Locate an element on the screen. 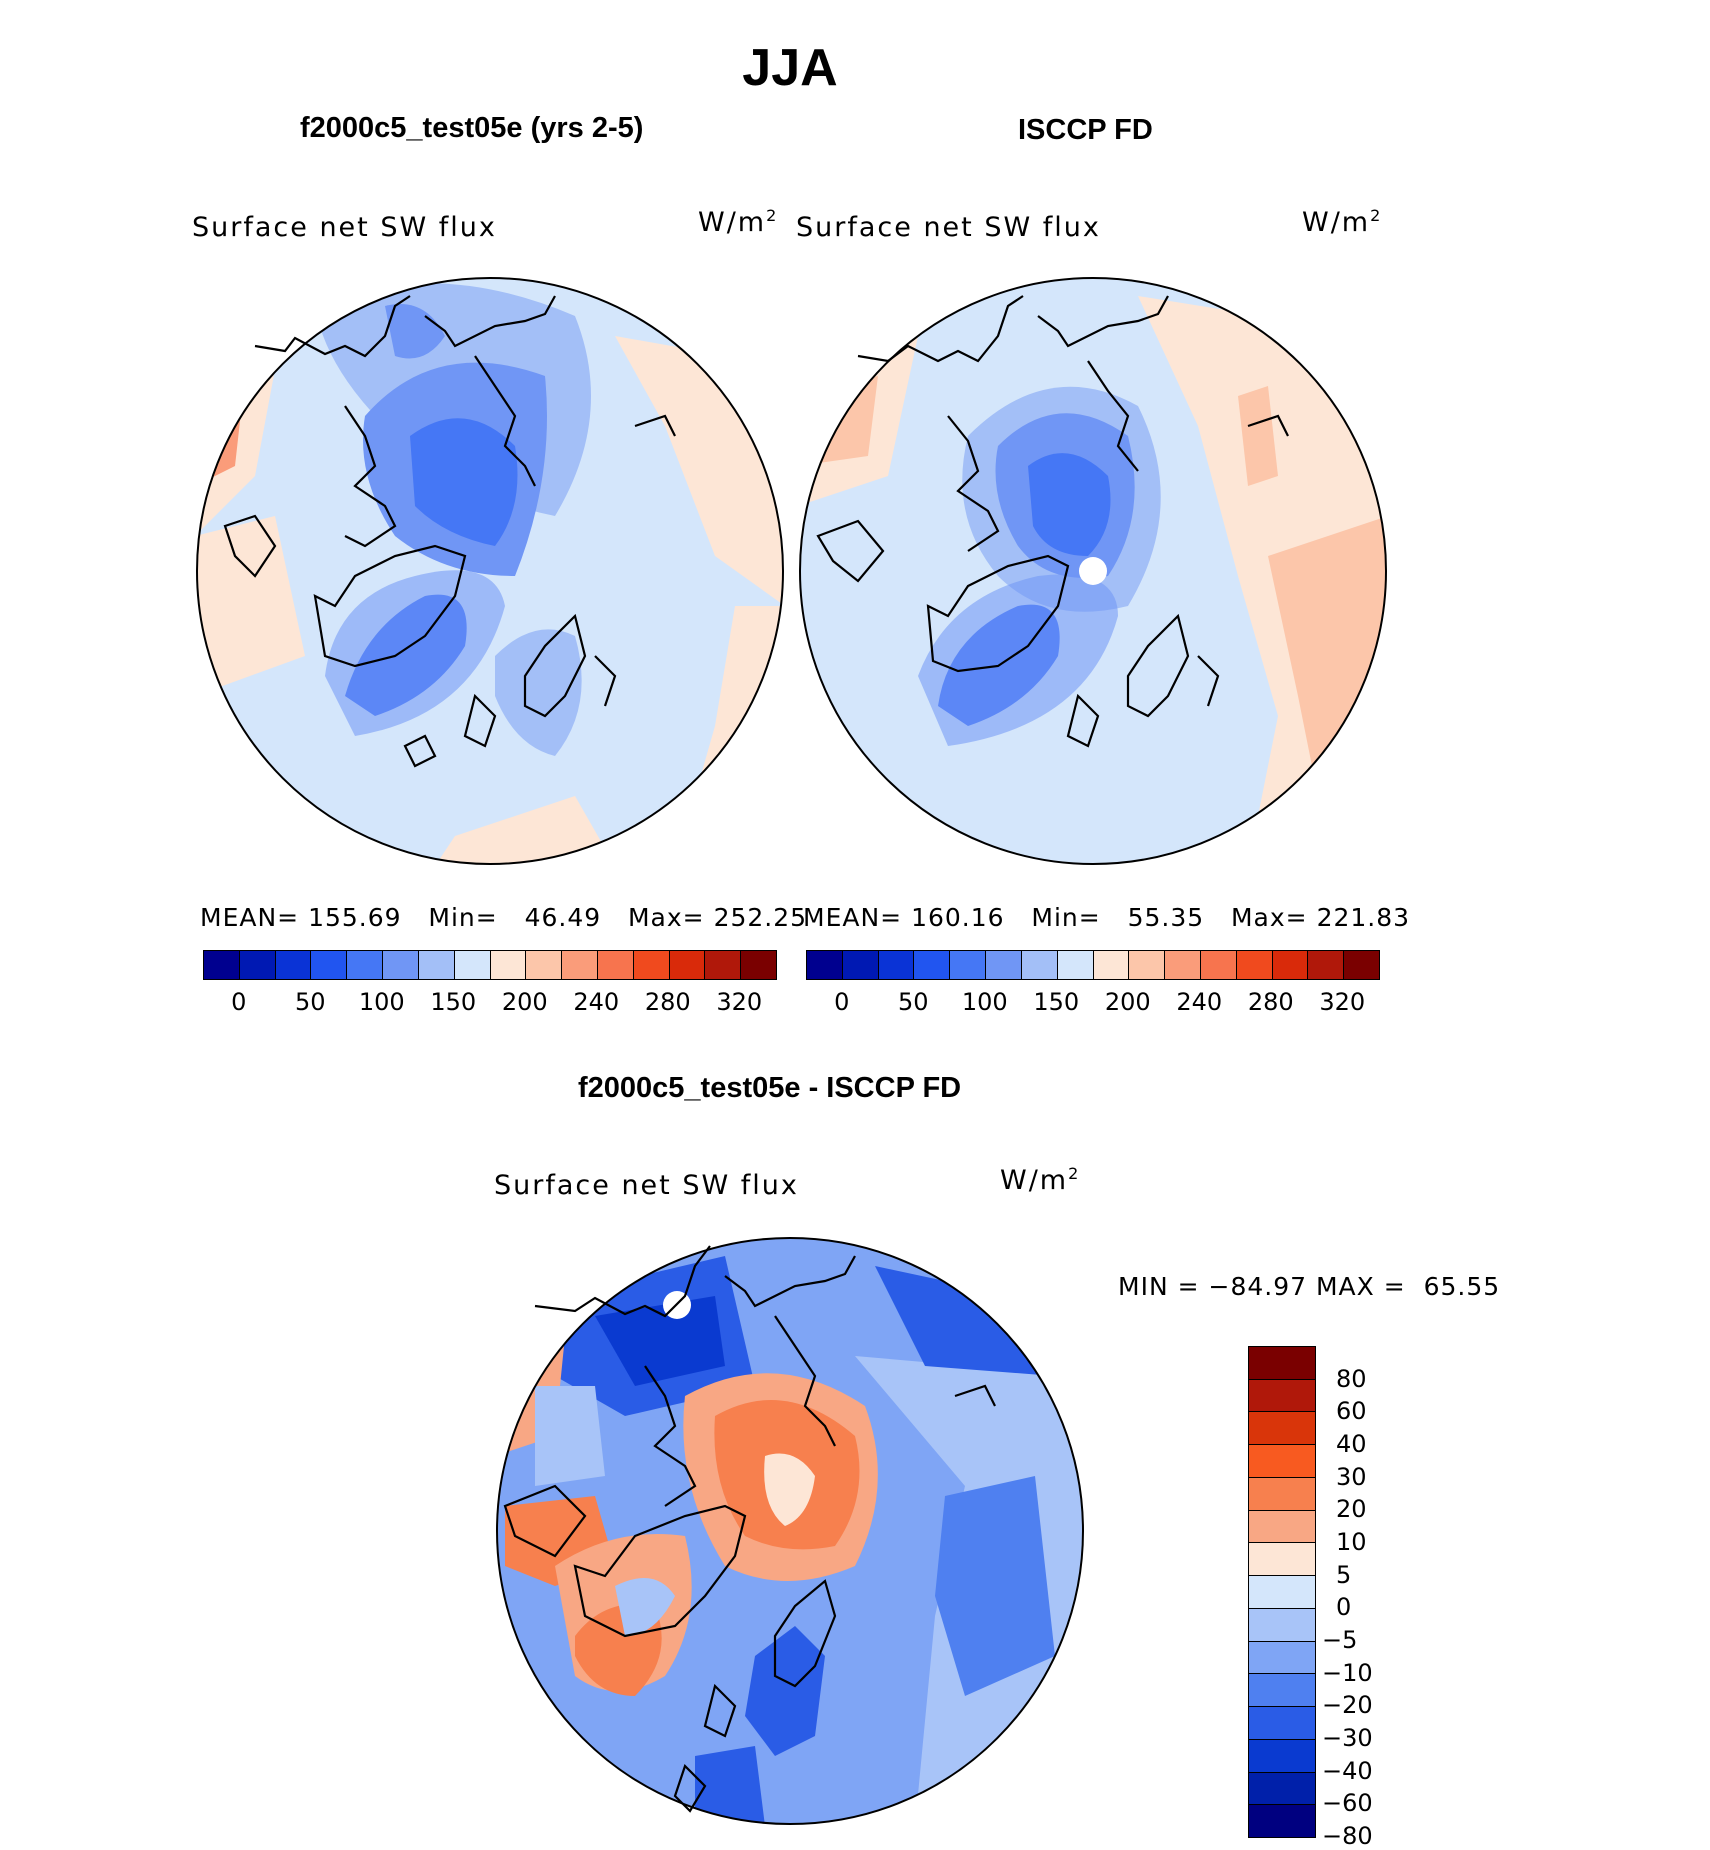  diff-variable-label: Surface net SW flux is located at coordinates (646, 1185).